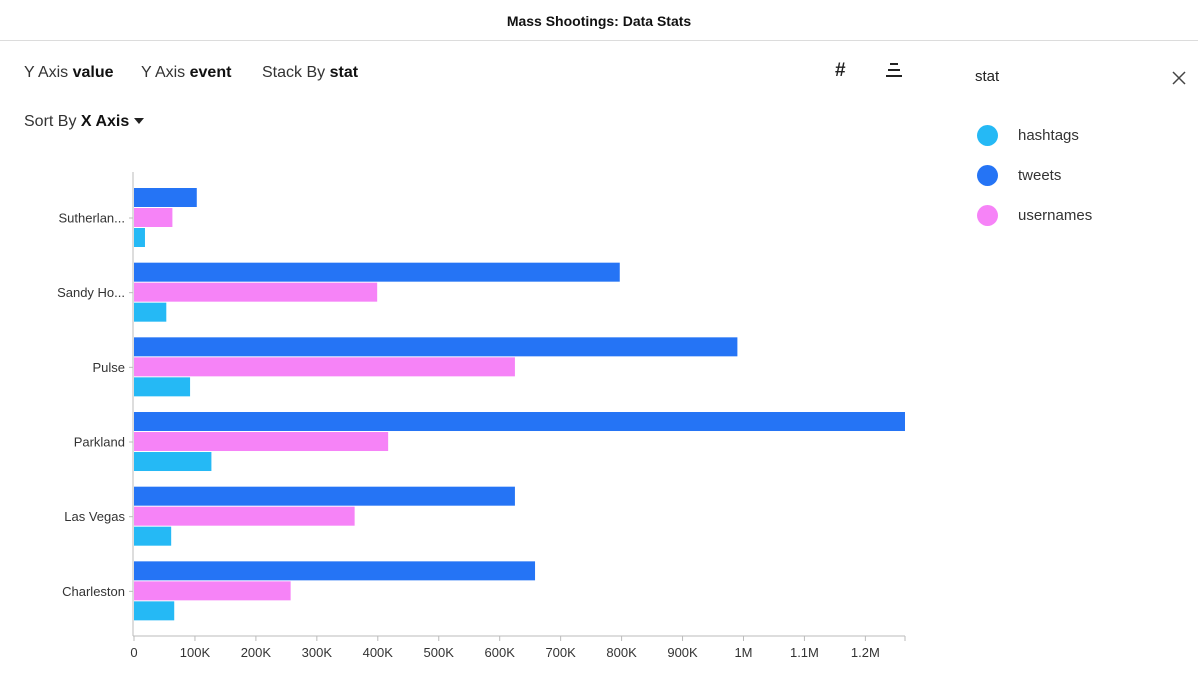 The height and width of the screenshot is (682, 1198). Describe the element at coordinates (139, 120) in the screenshot. I see `chevron-down-icon` at that location.